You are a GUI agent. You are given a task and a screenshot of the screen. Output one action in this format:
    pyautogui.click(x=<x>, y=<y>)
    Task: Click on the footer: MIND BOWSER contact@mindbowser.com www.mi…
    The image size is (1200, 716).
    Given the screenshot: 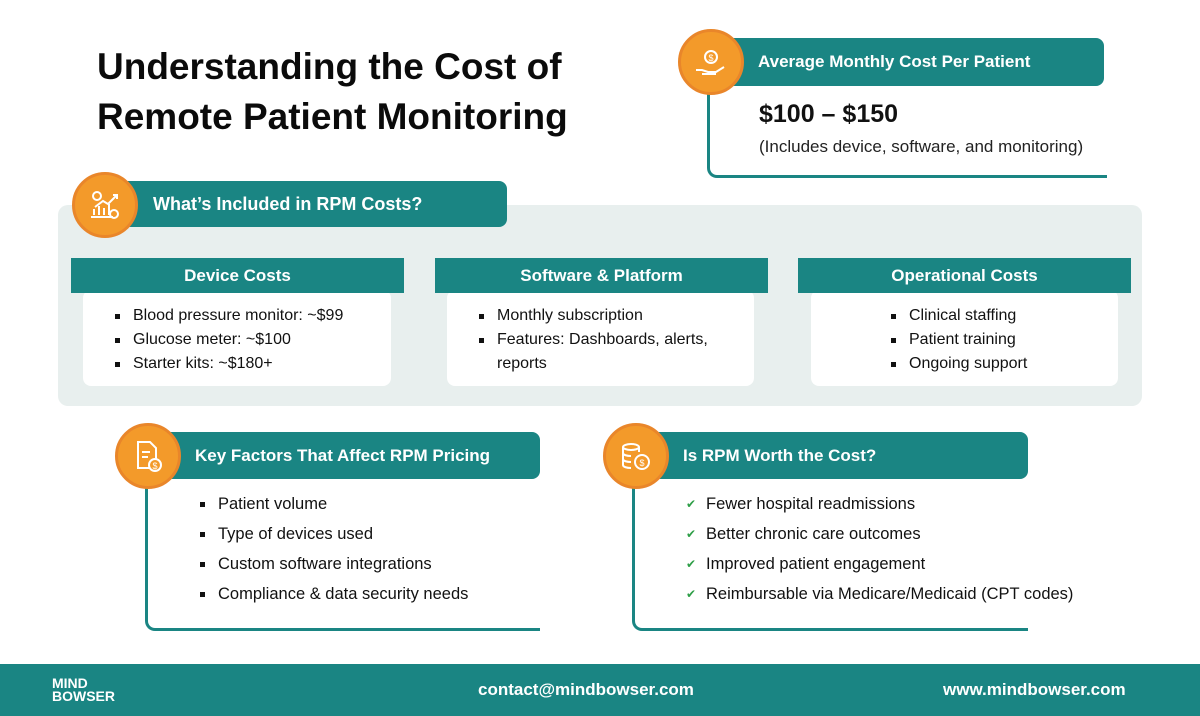 What is the action you would take?
    pyautogui.click(x=600, y=690)
    